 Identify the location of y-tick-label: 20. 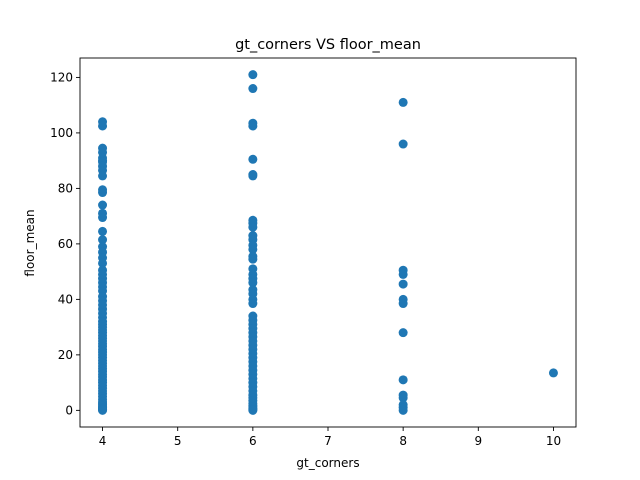
(65, 355).